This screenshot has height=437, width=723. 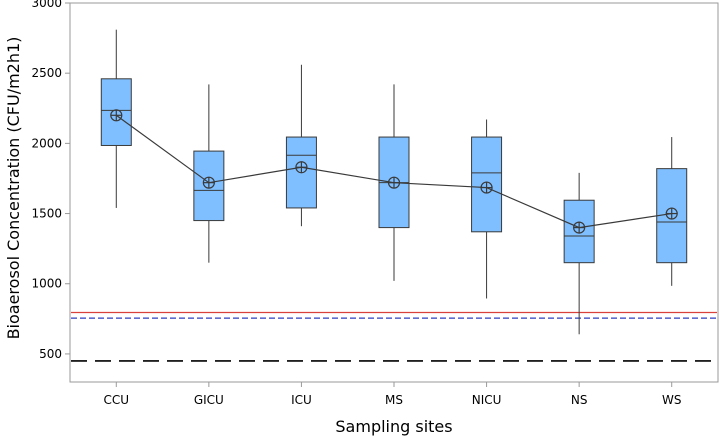 I want to click on mean-marker-ccu, so click(x=116, y=115).